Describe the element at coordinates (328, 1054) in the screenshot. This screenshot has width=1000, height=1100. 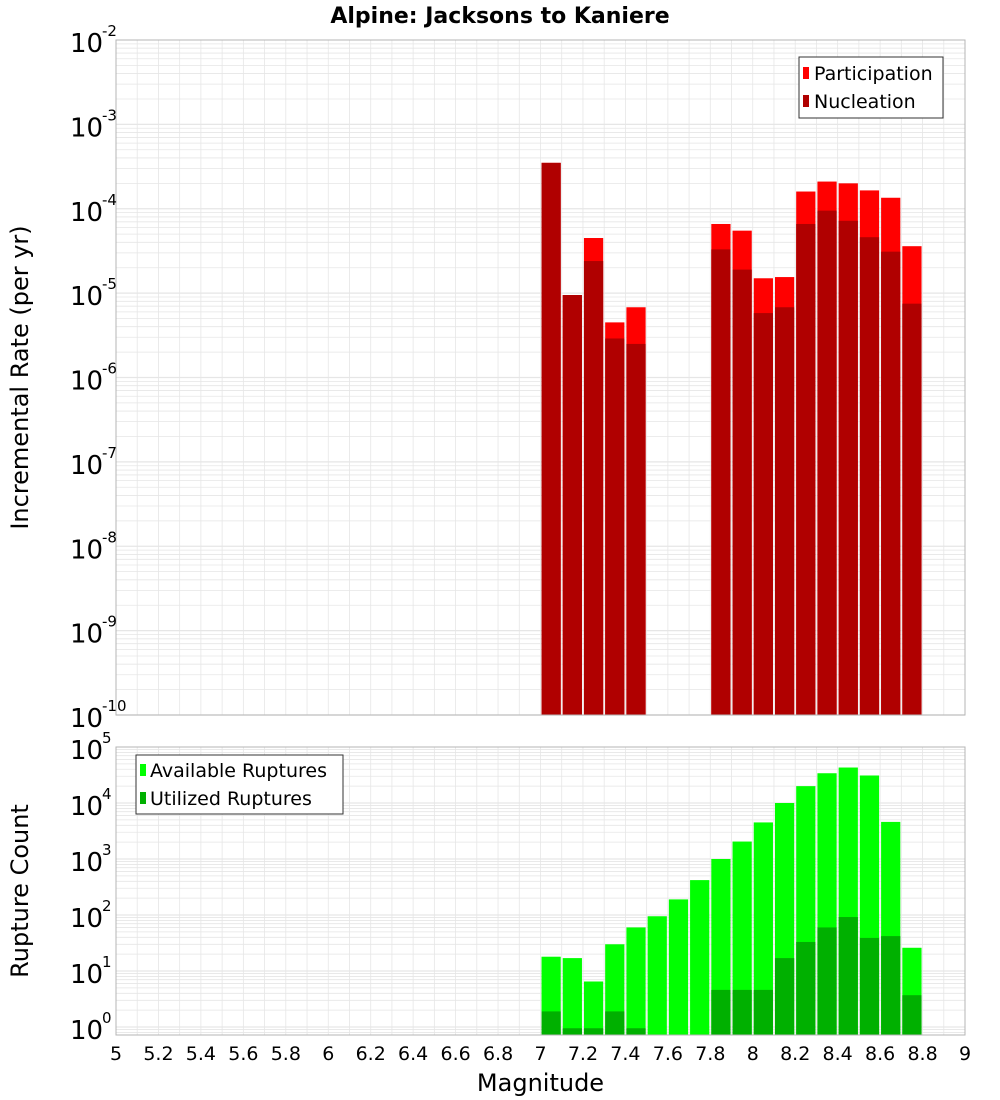
I see `x-tick-label: 6` at that location.